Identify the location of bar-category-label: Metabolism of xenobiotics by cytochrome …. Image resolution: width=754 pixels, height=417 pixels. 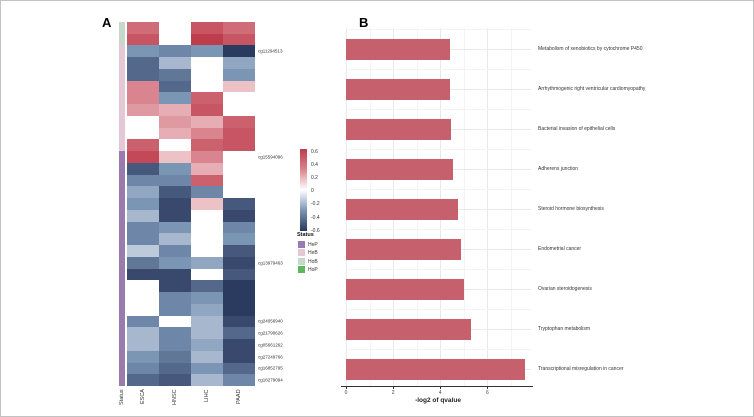
(590, 49).